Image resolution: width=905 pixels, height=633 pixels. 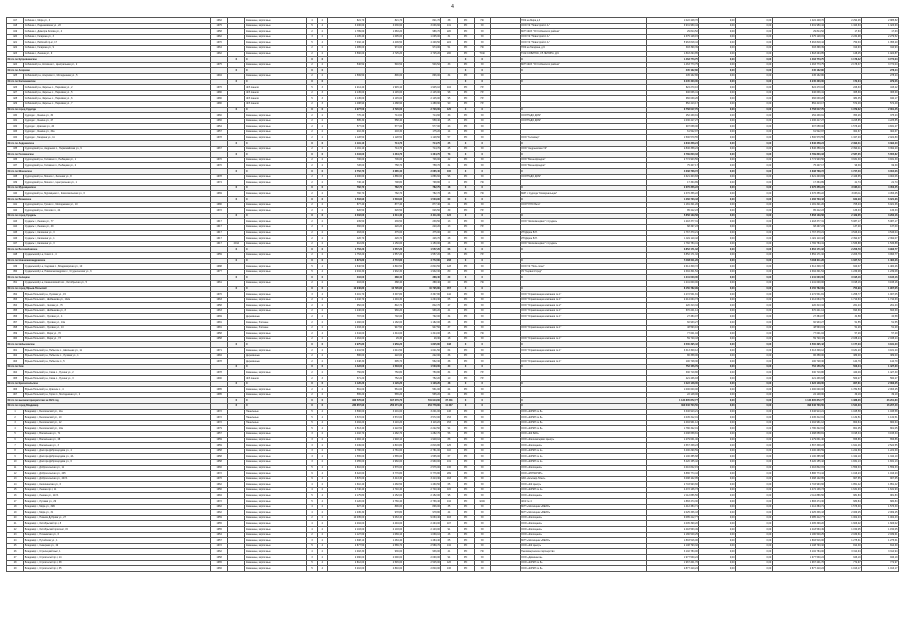 I want to click on table-cell: 1 279 631,40, so click(x=672, y=440).